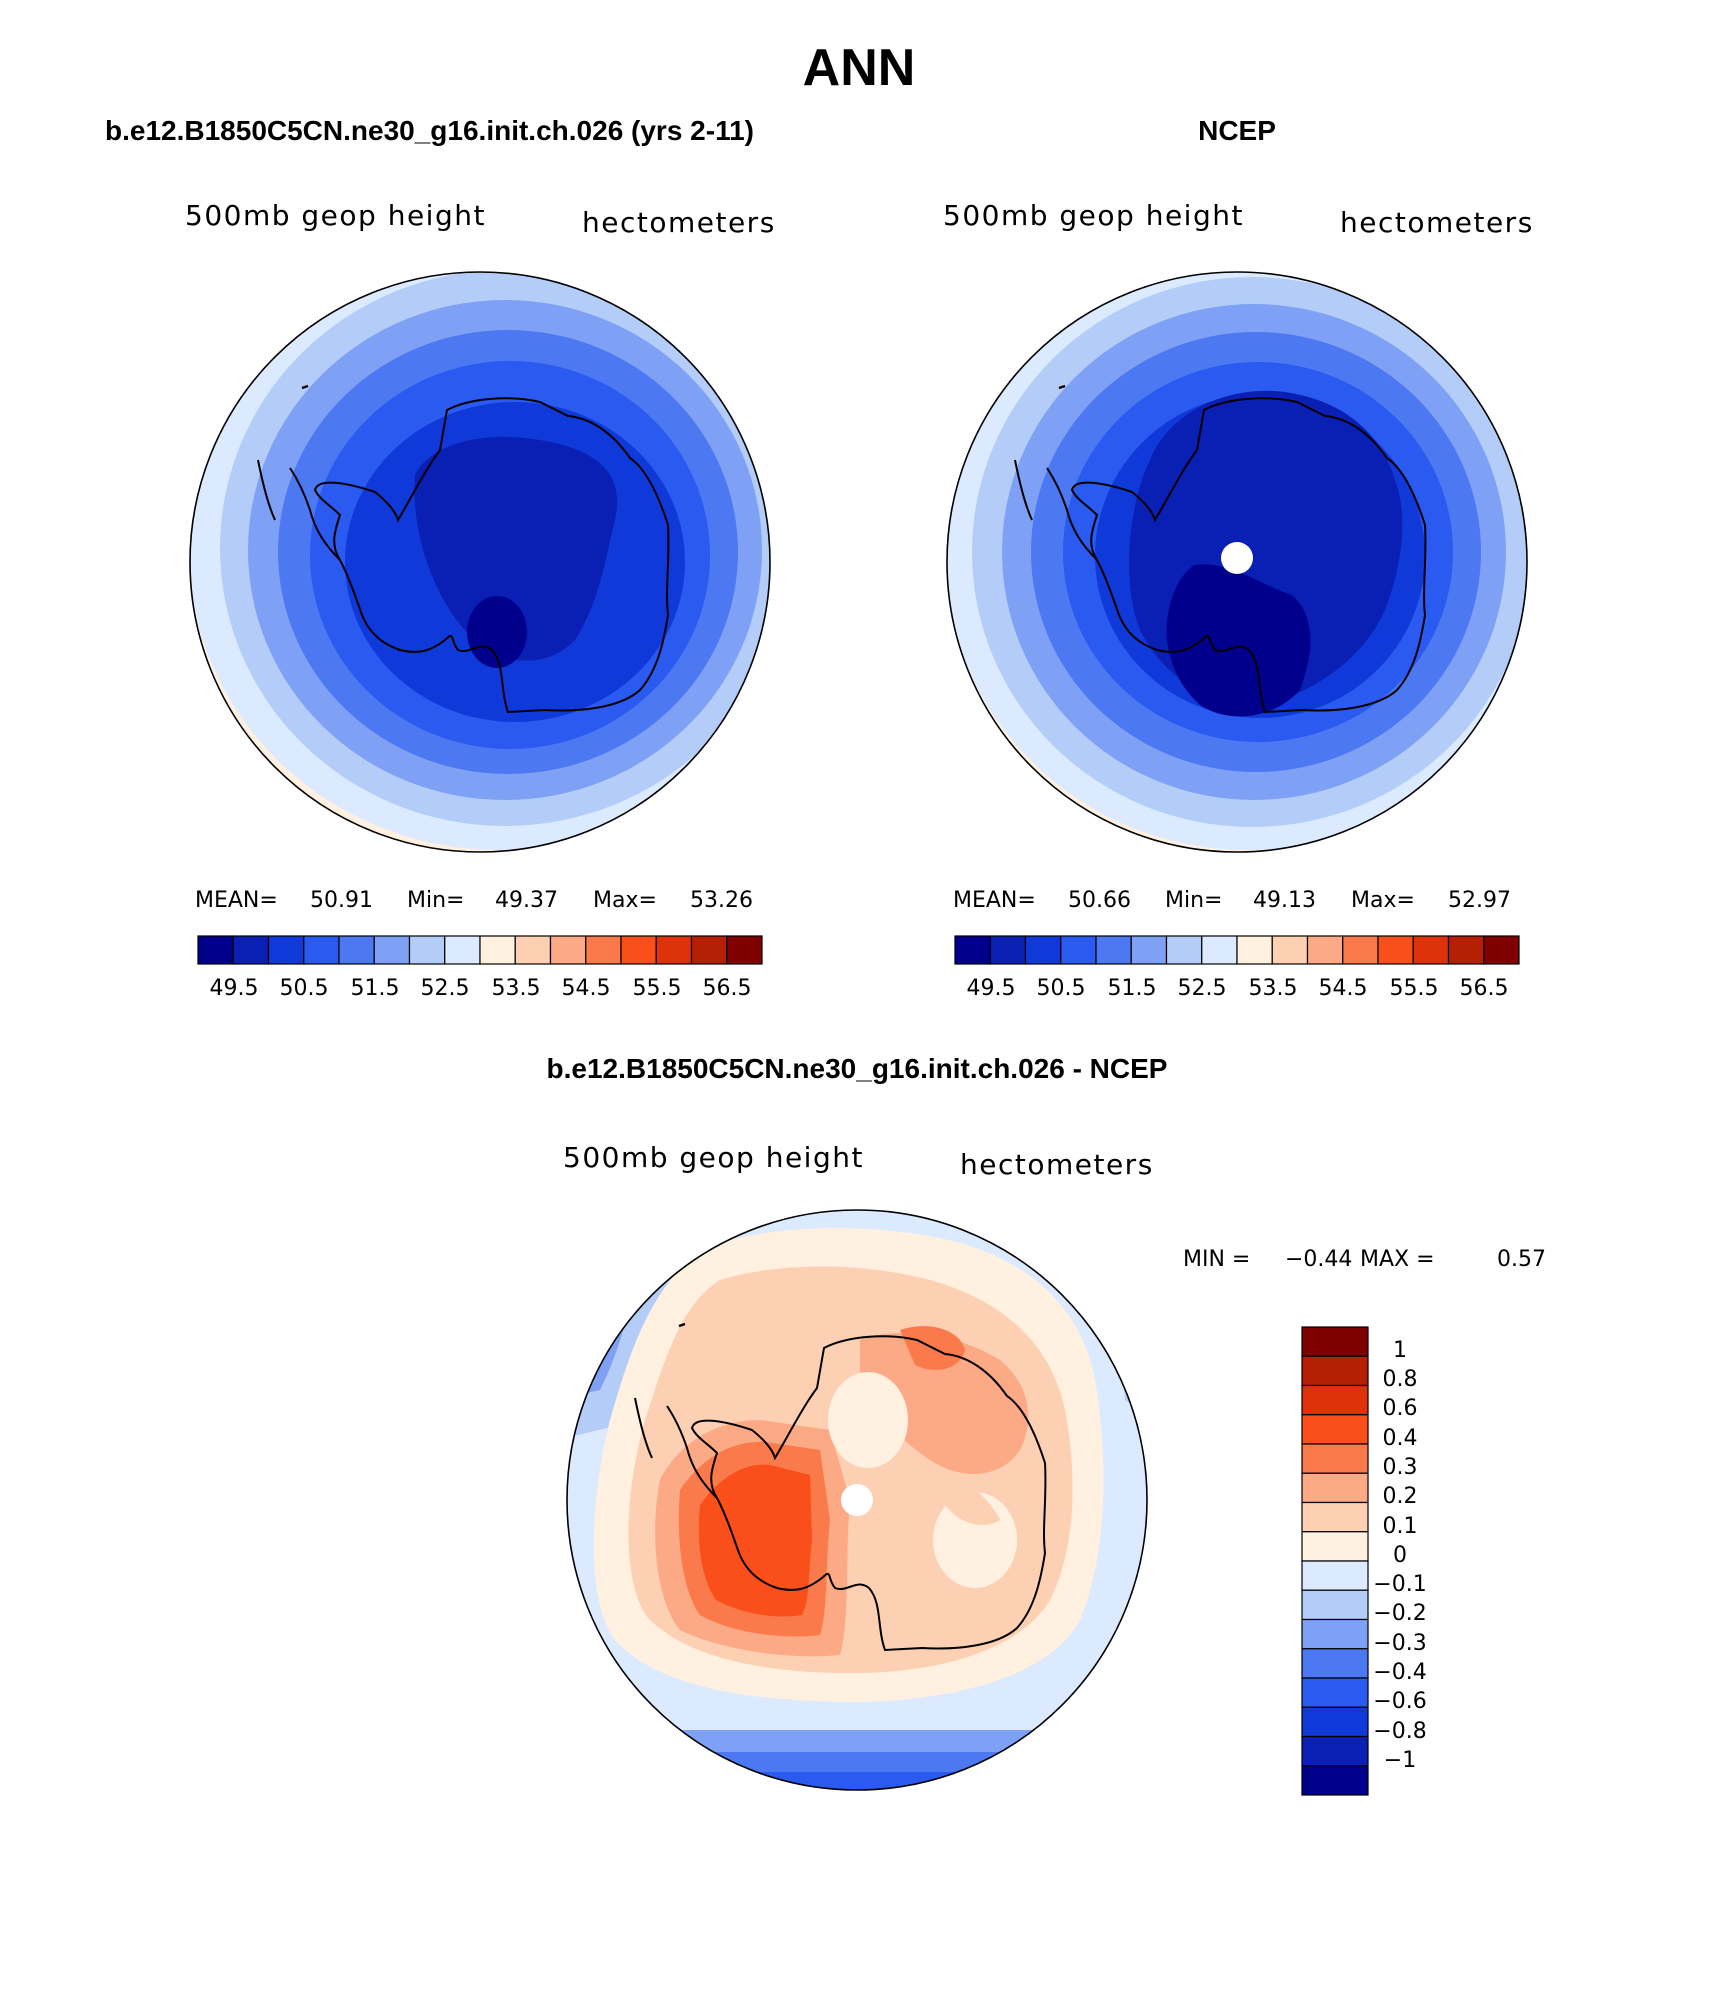 This screenshot has width=1710, height=2011. Describe the element at coordinates (526, 900) in the screenshot. I see `panel-model-min: 49.37` at that location.